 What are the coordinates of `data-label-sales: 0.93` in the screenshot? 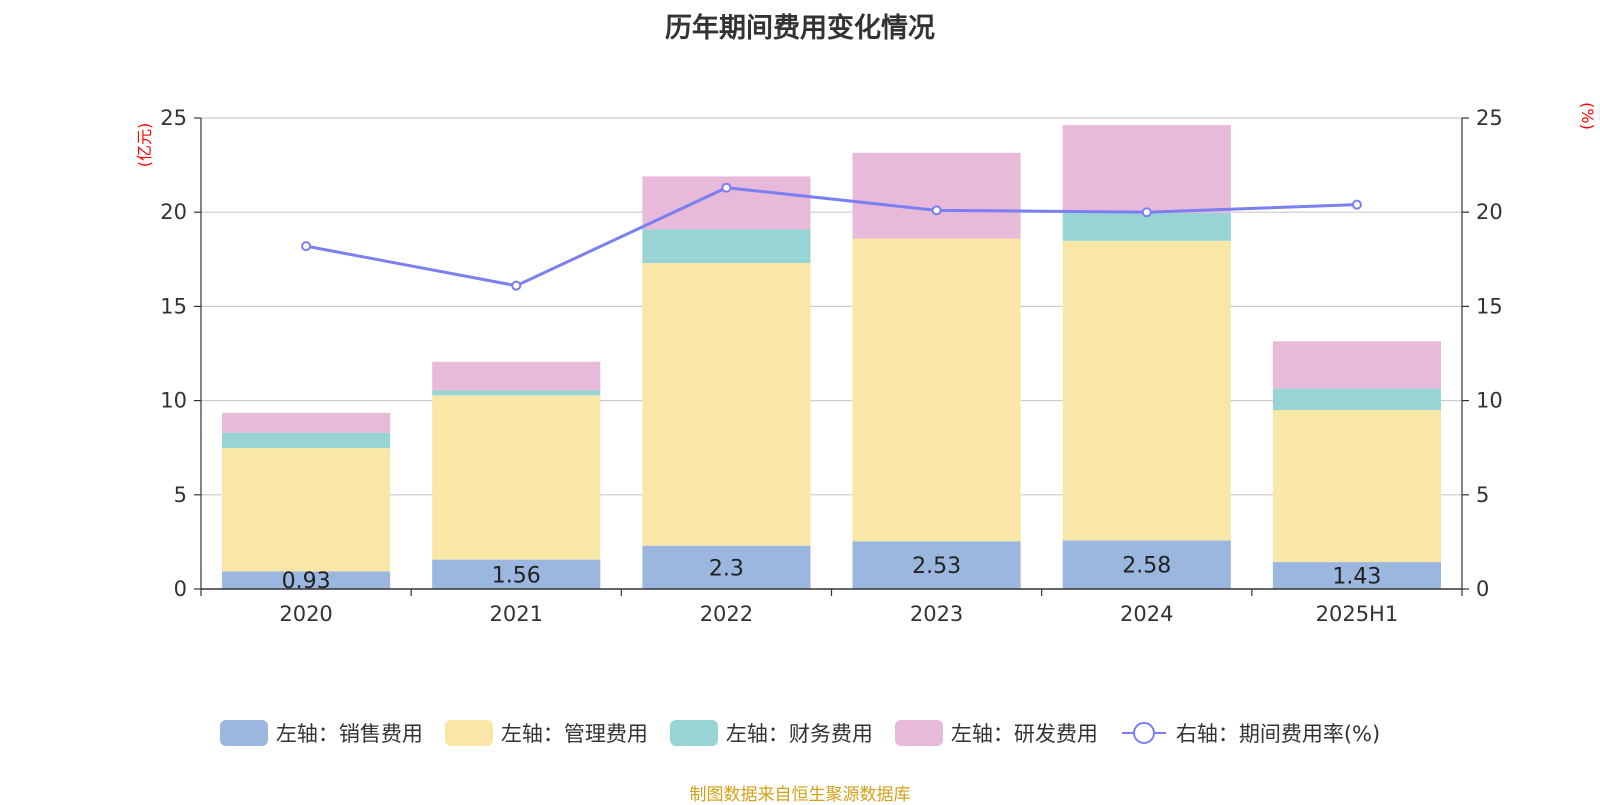 It's located at (306, 581).